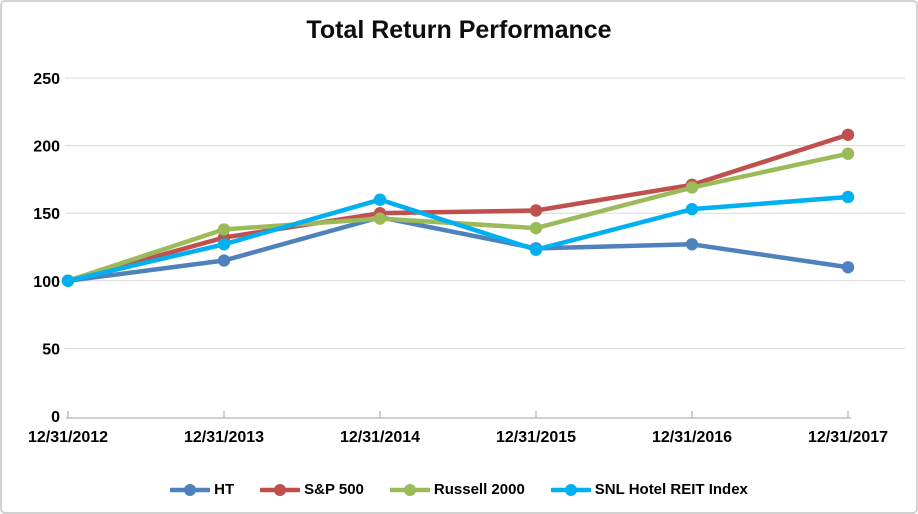  Describe the element at coordinates (46, 147) in the screenshot. I see `y-axis-tick-label: 200` at that location.